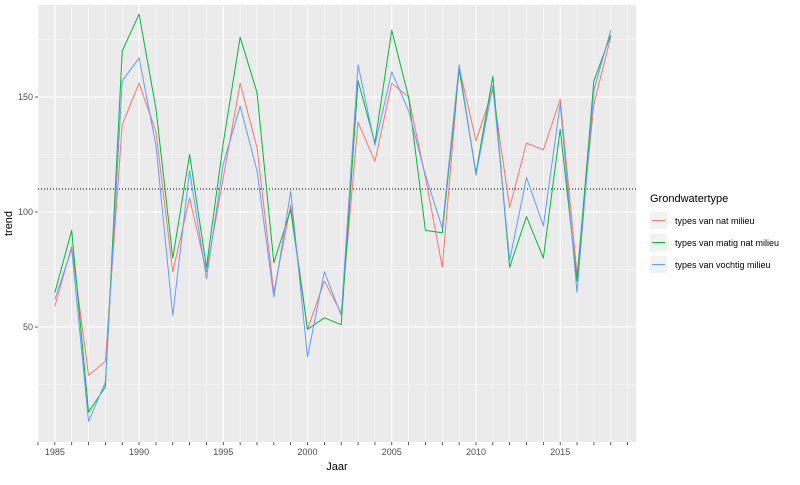 The image size is (800, 485). Describe the element at coordinates (715, 221) in the screenshot. I see `legend-label-1: types van nat milieu` at that location.